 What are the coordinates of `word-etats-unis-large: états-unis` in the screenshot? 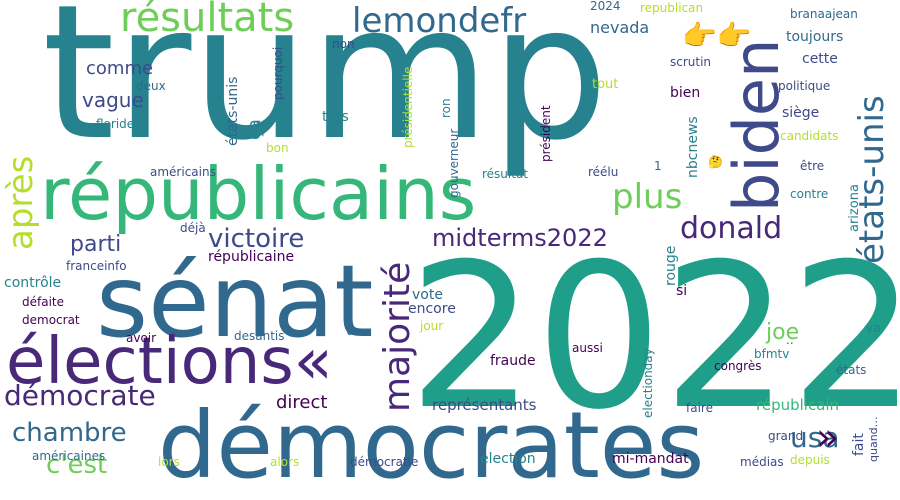 It's located at (872, 179).